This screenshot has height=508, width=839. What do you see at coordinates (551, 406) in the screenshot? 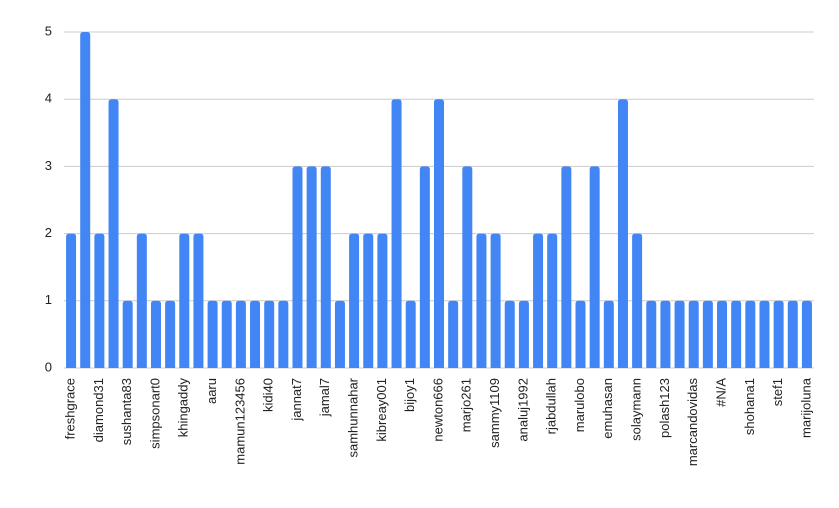
I see `x-tick-label: rjabdullah` at bounding box center [551, 406].